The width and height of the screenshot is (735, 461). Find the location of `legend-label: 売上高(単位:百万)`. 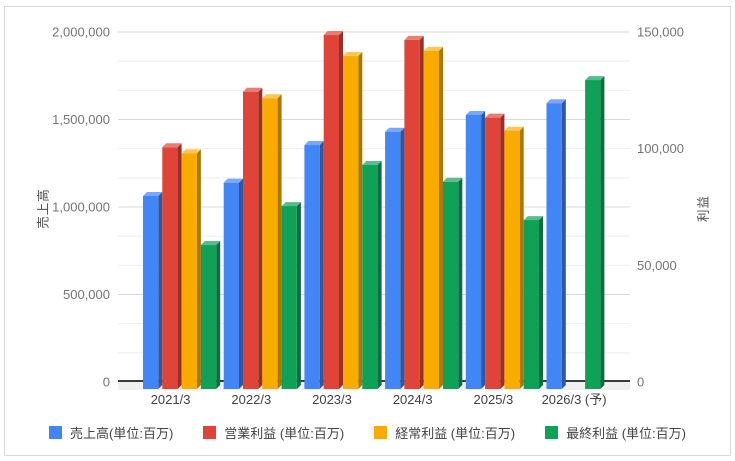

legend-label: 売上高(単位:百万) is located at coordinates (122, 433).